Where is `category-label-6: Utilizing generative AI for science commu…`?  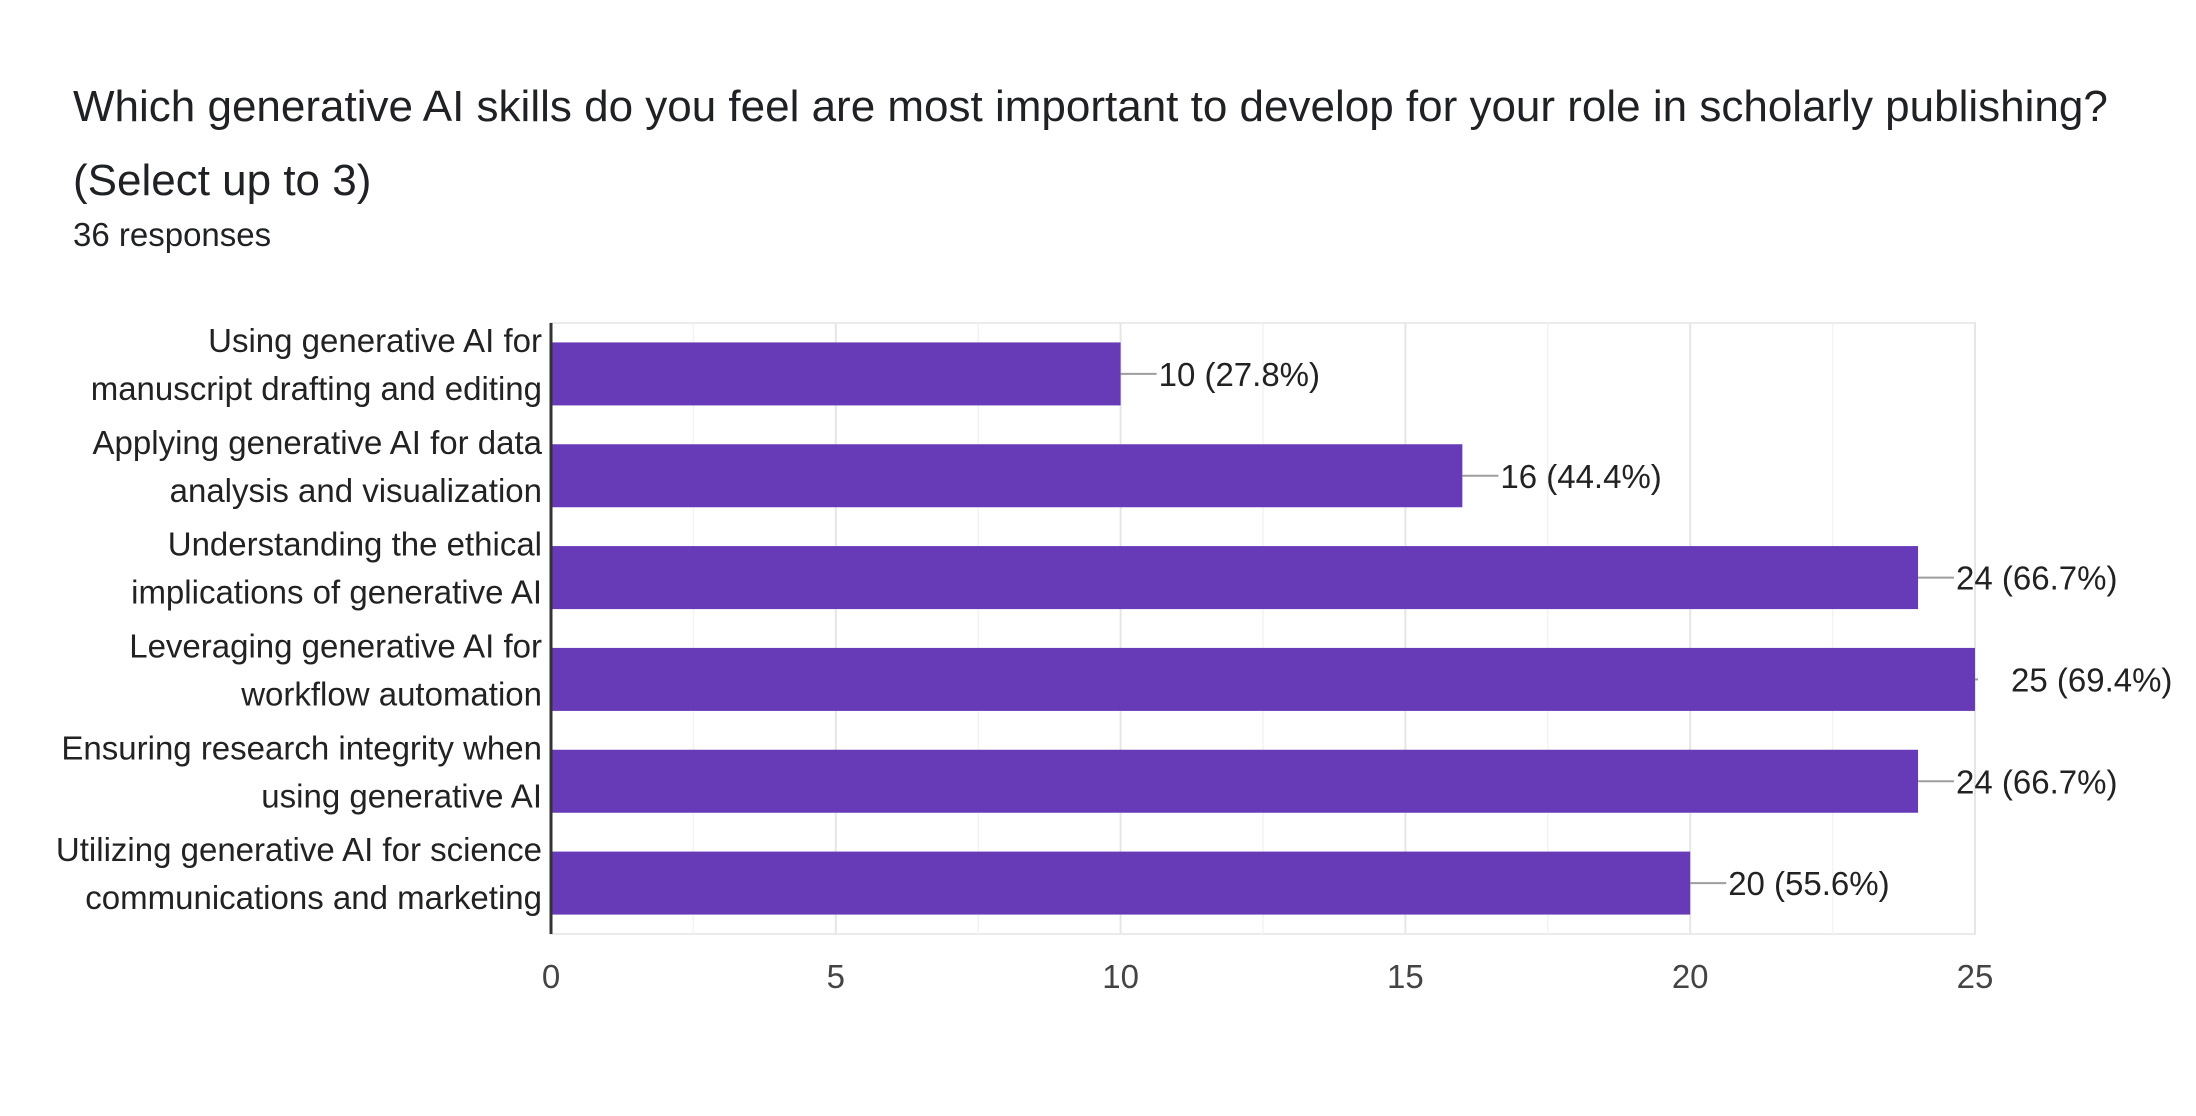 category-label-6: Utilizing generative AI for science commu… is located at coordinates (299, 873).